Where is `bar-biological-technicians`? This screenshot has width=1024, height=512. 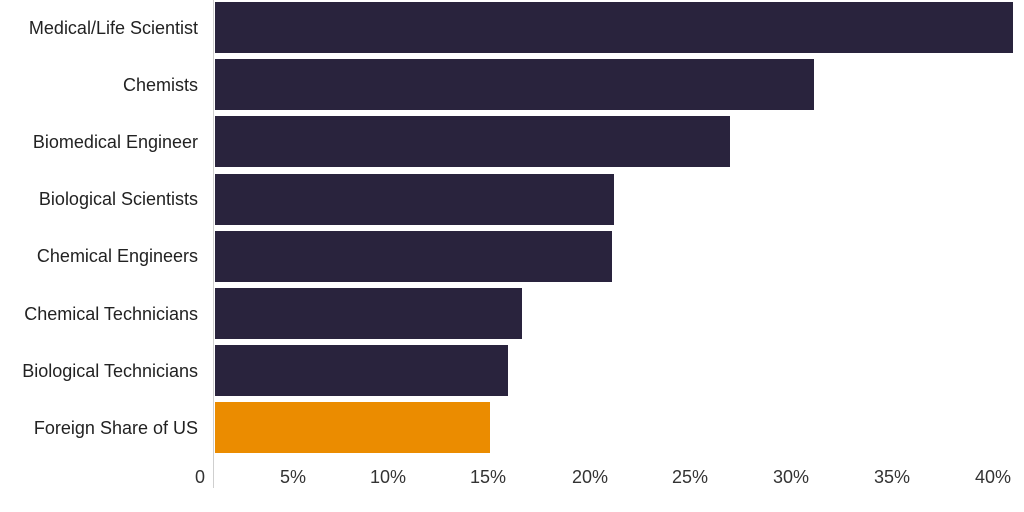
bar-biological-technicians is located at coordinates (361, 371).